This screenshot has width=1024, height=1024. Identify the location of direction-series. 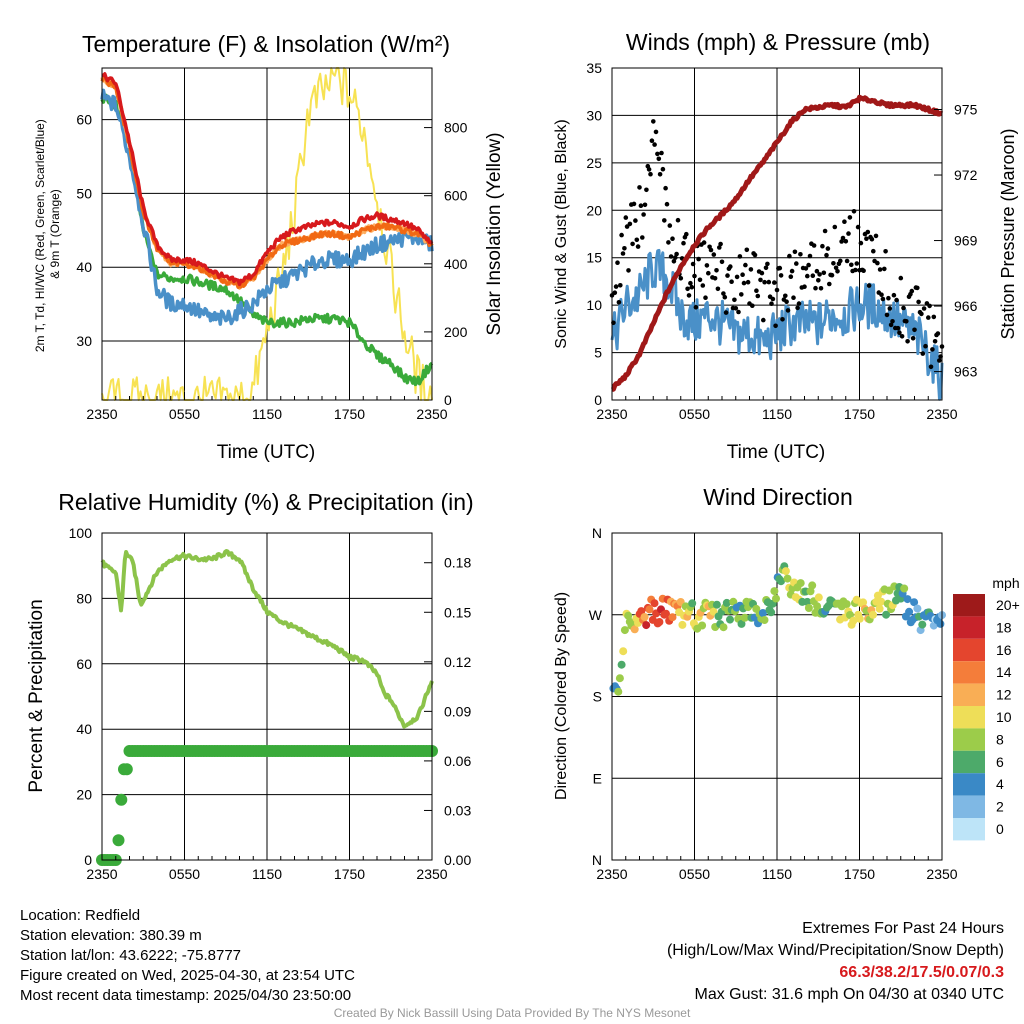
(777, 629).